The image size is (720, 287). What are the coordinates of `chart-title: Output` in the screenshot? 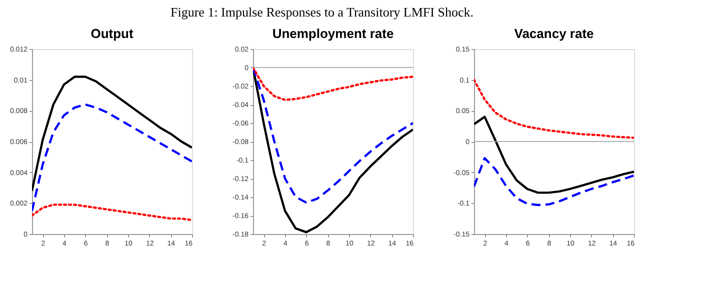 It's located at (112, 33).